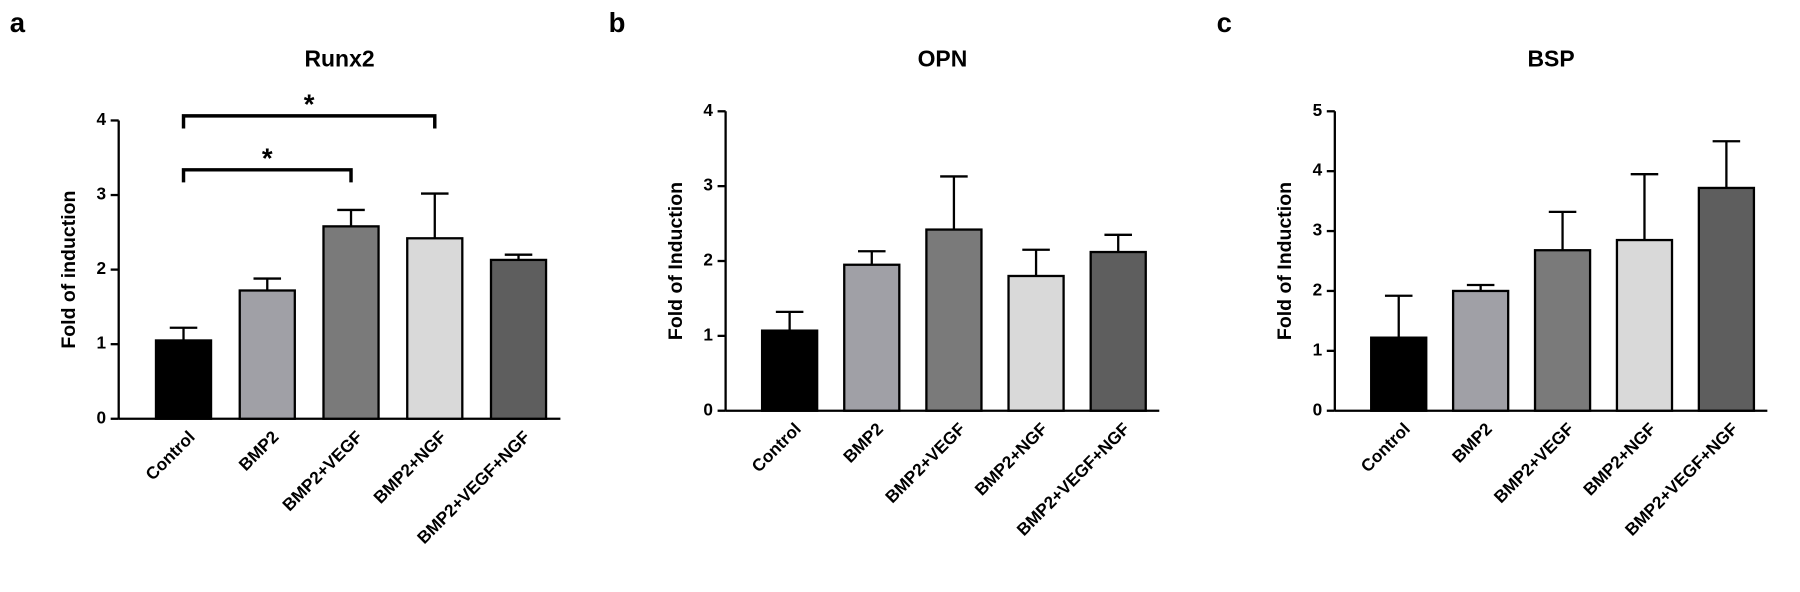  Describe the element at coordinates (1224, 22) in the screenshot. I see `panel-label: c` at that location.